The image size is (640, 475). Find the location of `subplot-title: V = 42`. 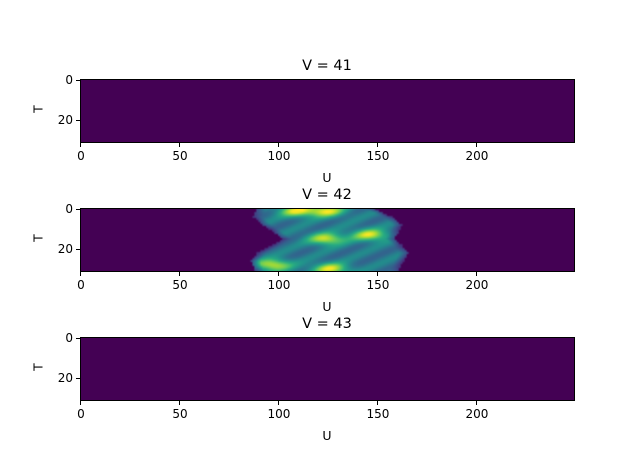

subplot-title: V = 42 is located at coordinates (327, 195).